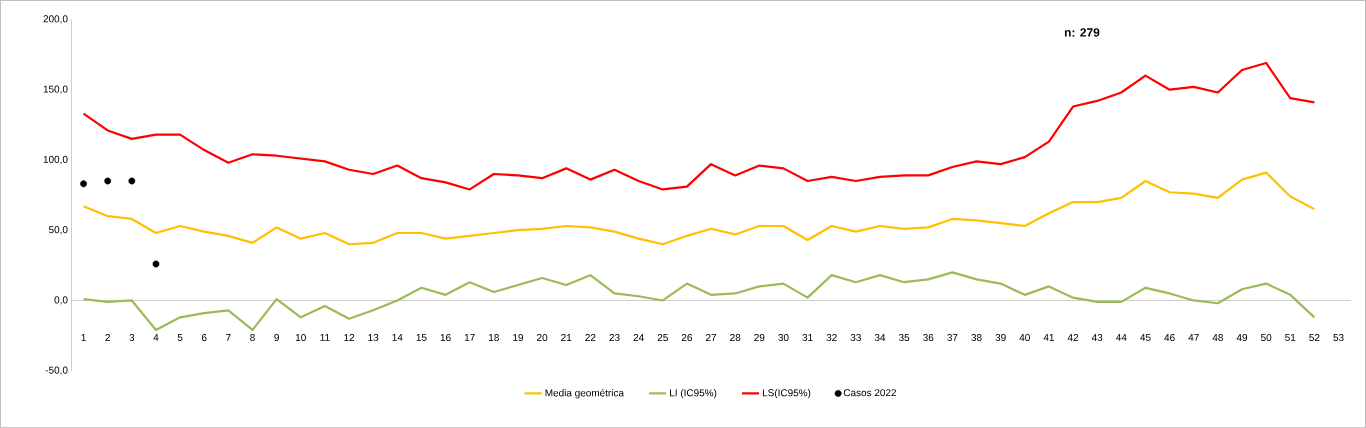 The height and width of the screenshot is (428, 1366). What do you see at coordinates (711, 337) in the screenshot?
I see `x-tick-label: 27` at bounding box center [711, 337].